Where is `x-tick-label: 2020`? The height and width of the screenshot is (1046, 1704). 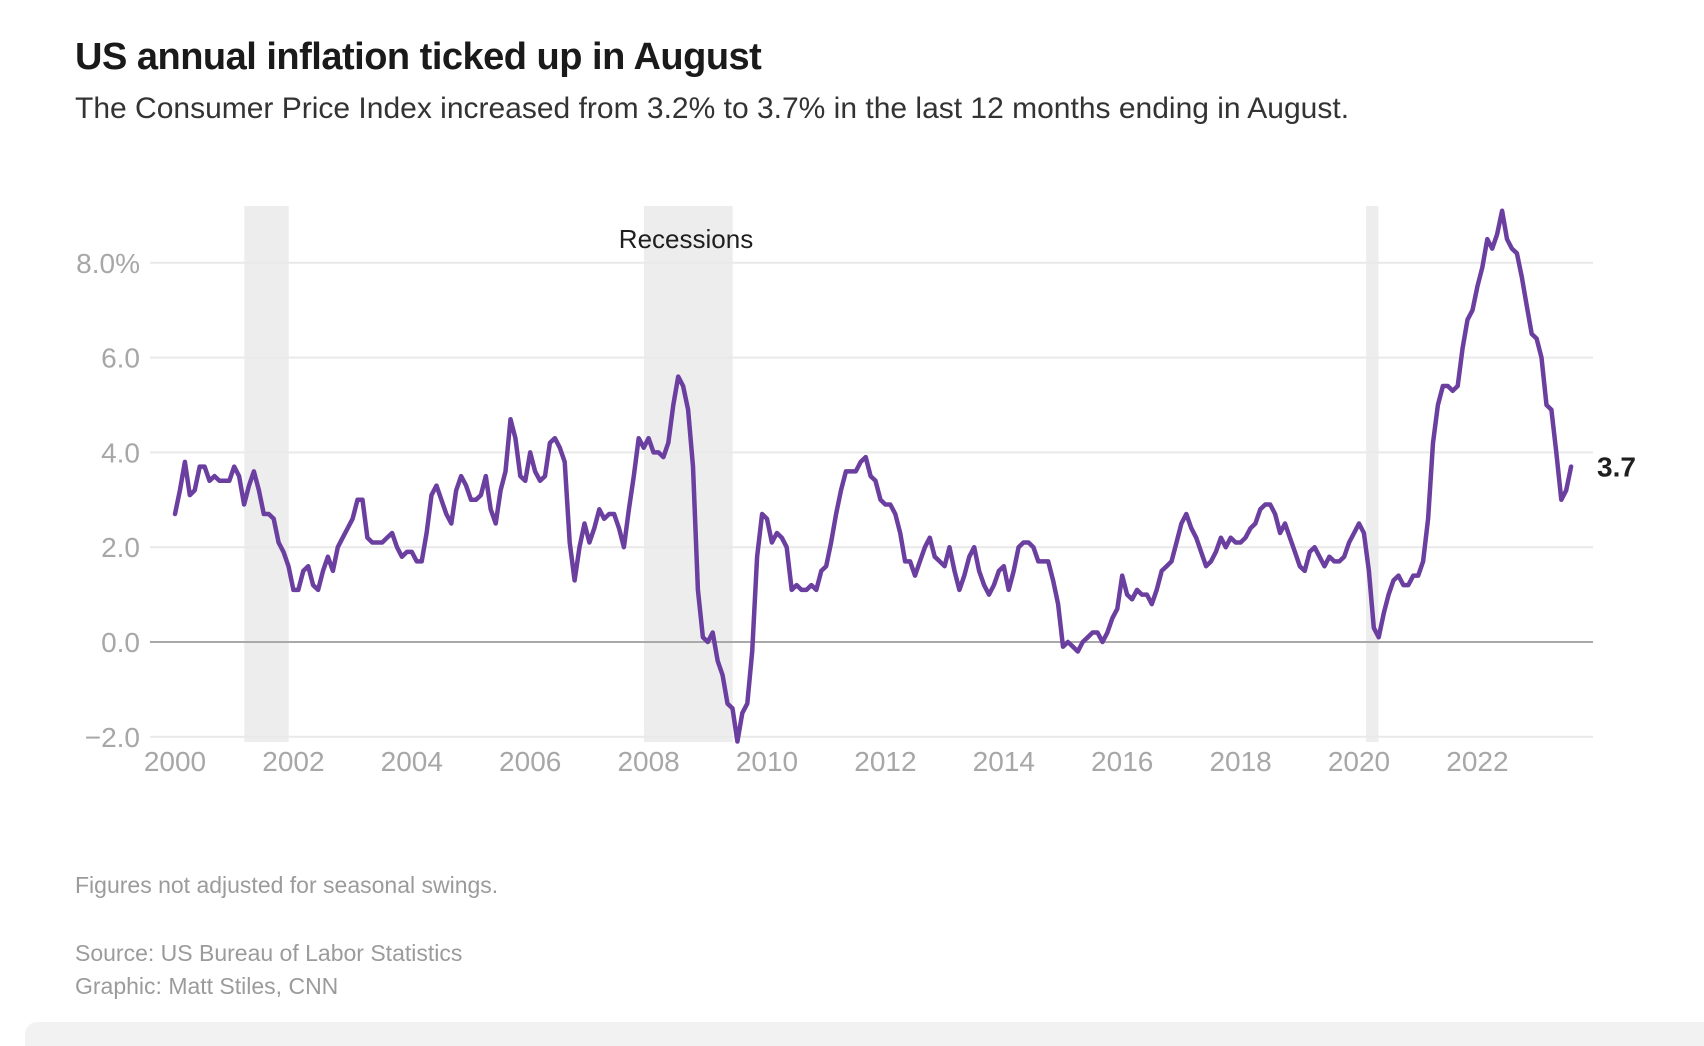
x-tick-label: 2020 is located at coordinates (1359, 761).